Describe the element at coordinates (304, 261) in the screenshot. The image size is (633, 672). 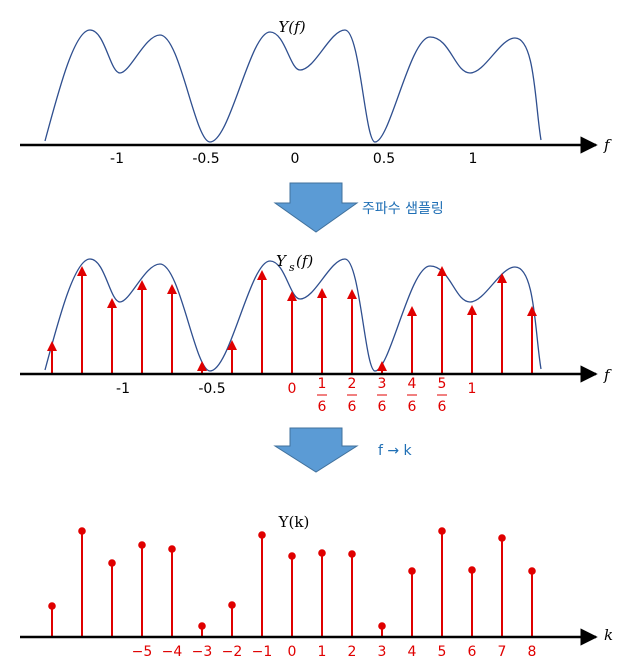
I see `panel2-title-argument: (f)` at that location.